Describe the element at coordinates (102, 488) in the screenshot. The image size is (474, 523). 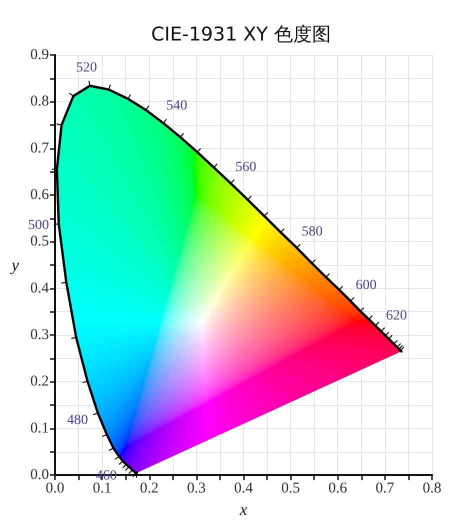
I see `x-tick-label: 0.1` at that location.